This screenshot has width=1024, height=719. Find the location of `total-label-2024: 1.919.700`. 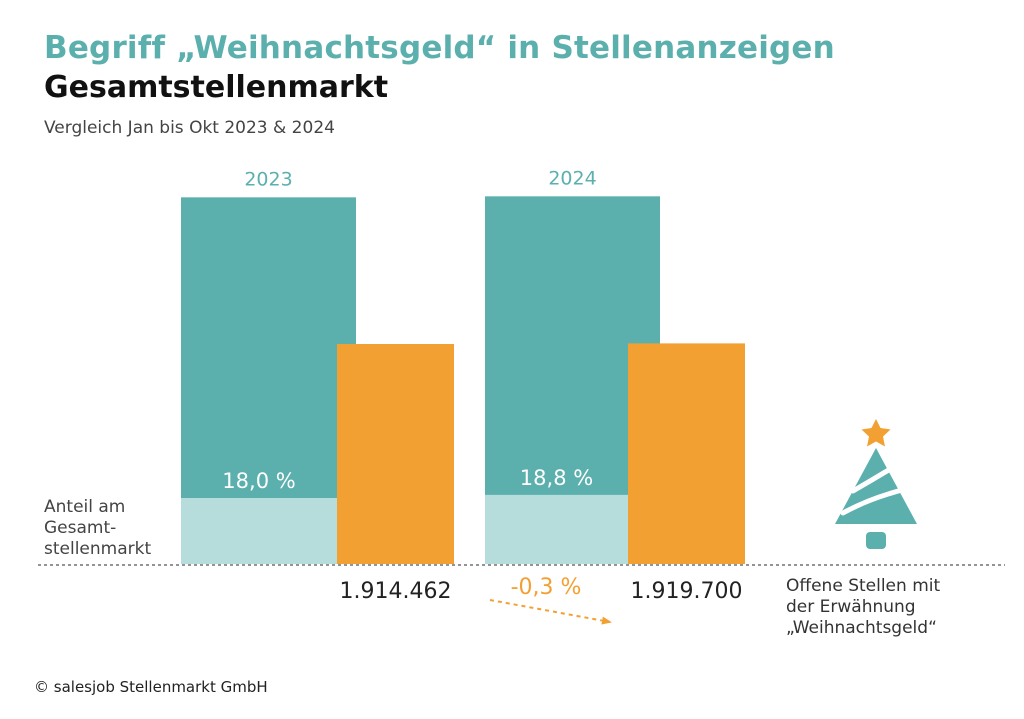

total-label-2024: 1.919.700 is located at coordinates (687, 591).